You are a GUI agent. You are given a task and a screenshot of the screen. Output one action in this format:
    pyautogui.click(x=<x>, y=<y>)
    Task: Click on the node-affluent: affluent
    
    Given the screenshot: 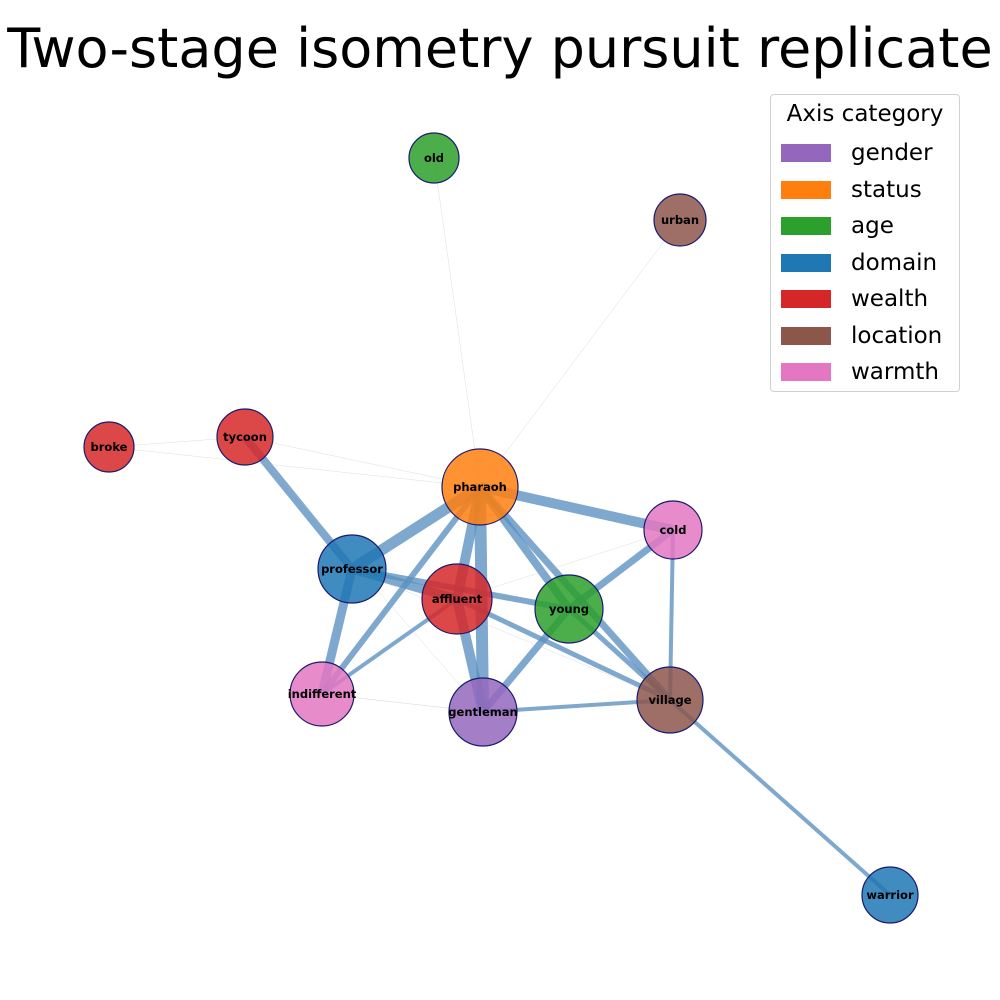 What is the action you would take?
    pyautogui.click(x=457, y=599)
    